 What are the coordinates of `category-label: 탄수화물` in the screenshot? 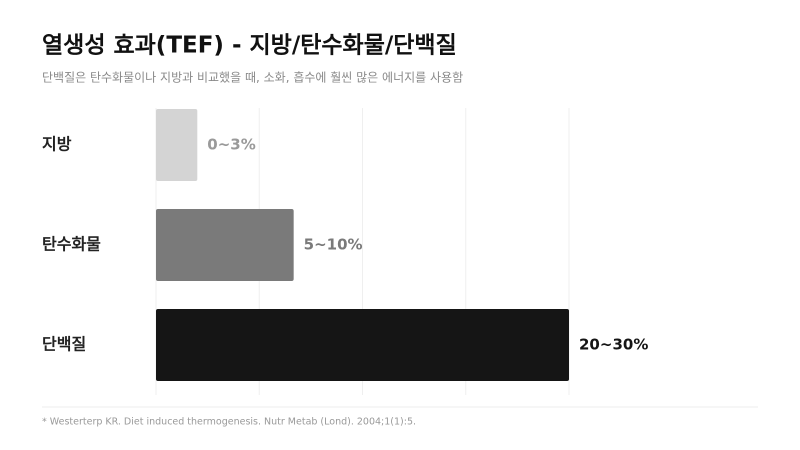 It's located at (71, 244).